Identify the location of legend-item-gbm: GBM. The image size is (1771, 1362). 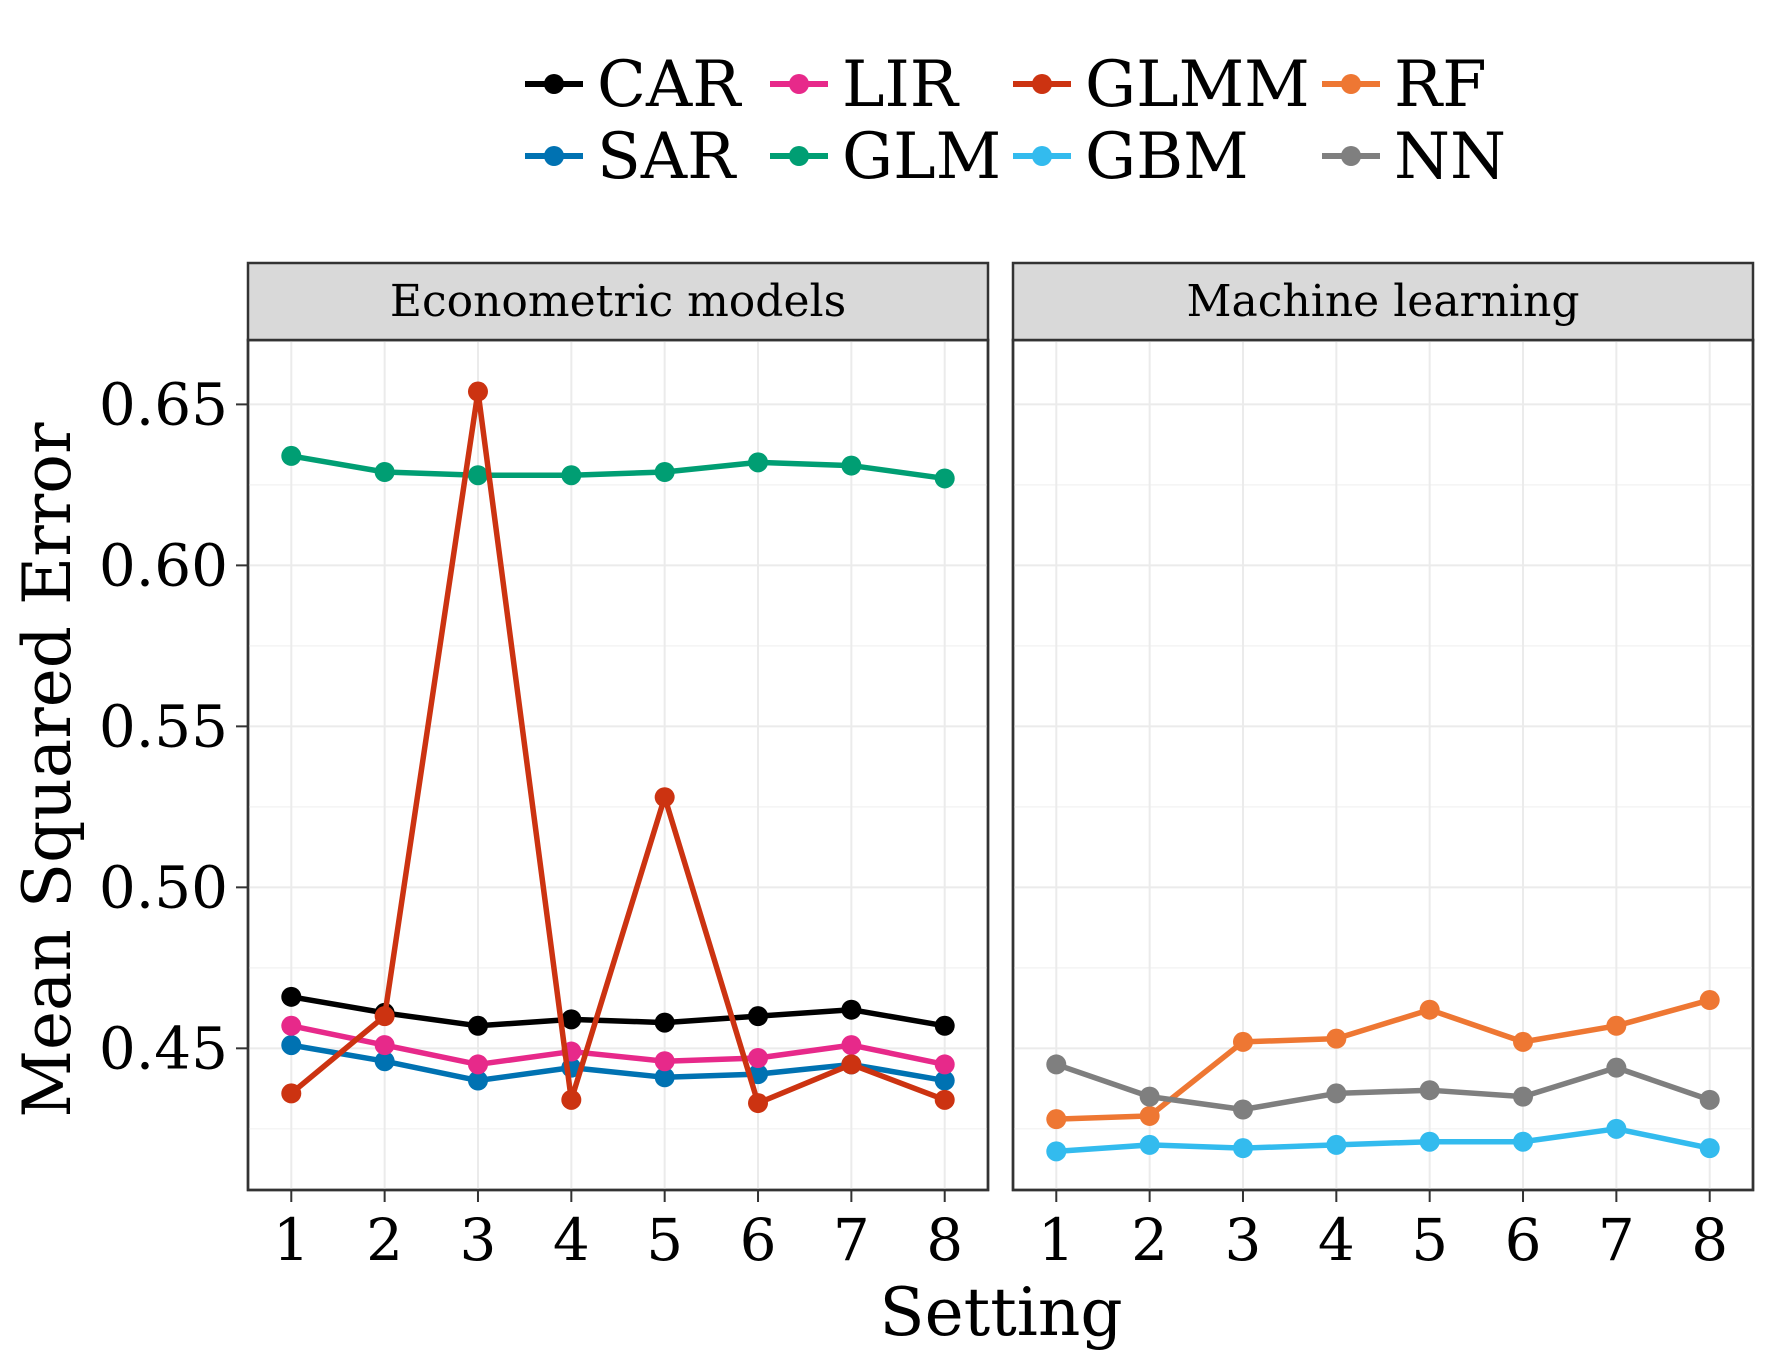
(1131, 157).